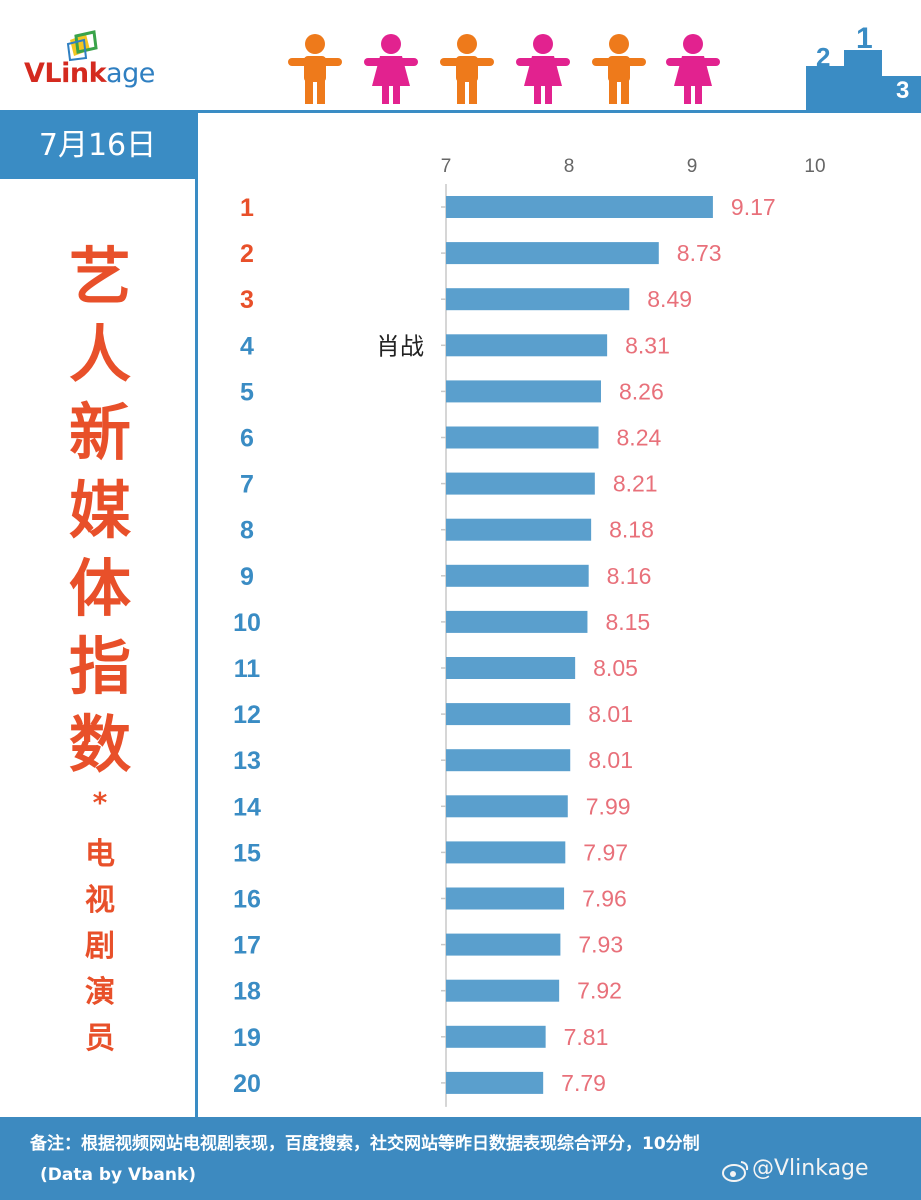  What do you see at coordinates (247, 392) in the screenshot?
I see `rank-label: 5` at bounding box center [247, 392].